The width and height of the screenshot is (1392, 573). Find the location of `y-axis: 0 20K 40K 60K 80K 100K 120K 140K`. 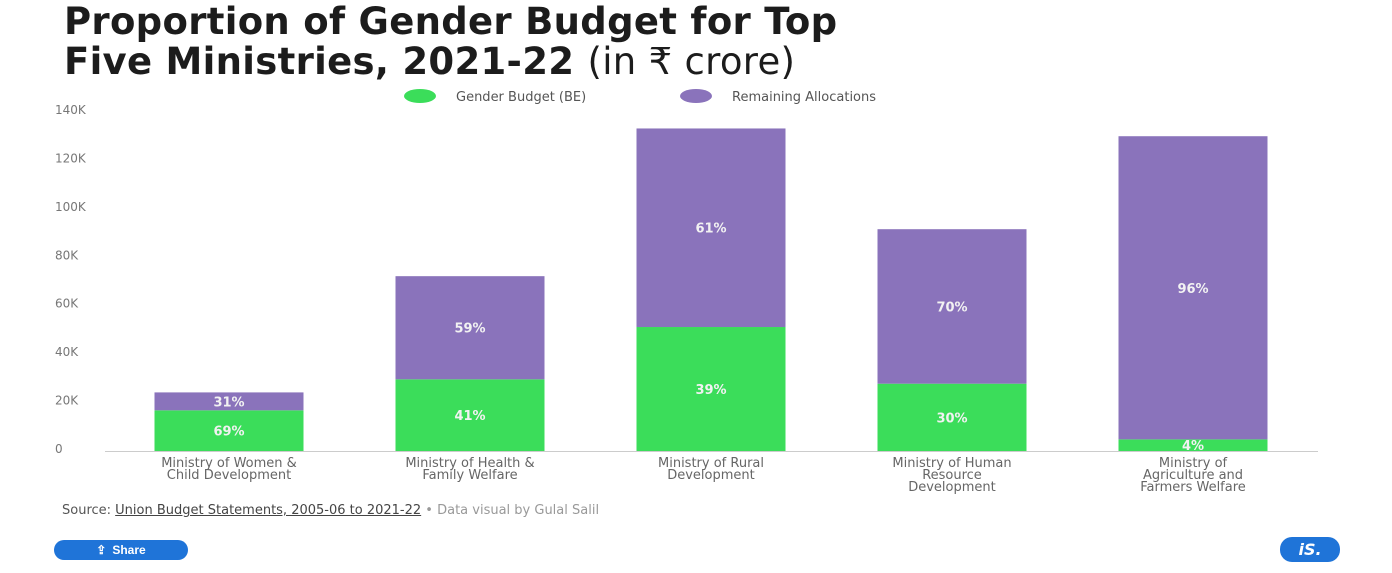

y-axis: 0 20K 40K 60K 80K 100K 120K 140K is located at coordinates (71, 279).